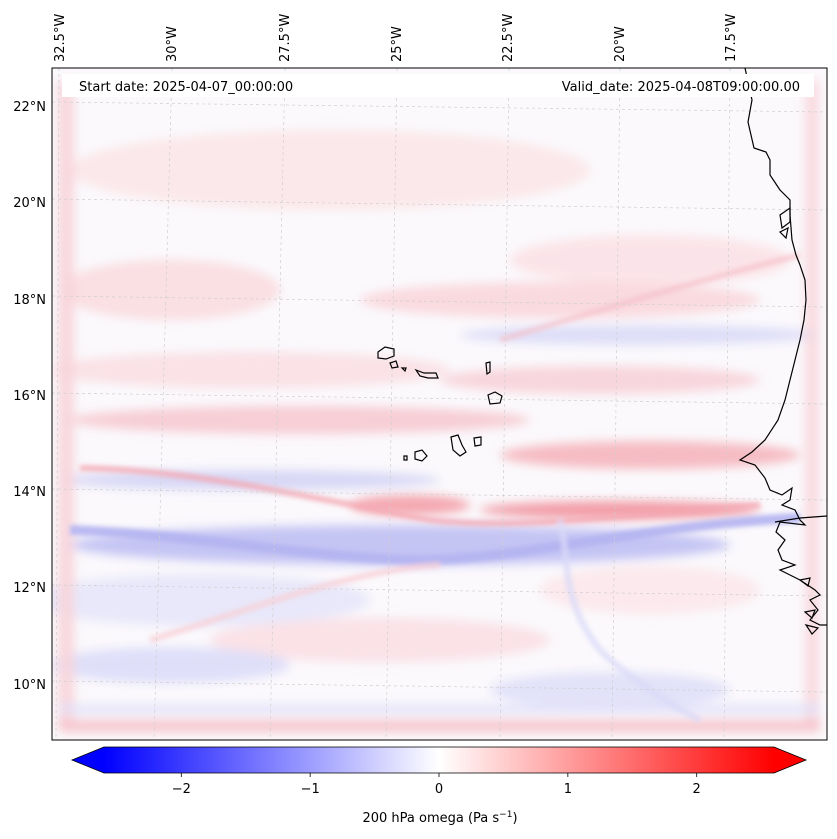 This screenshot has width=837, height=839. Describe the element at coordinates (697, 789) in the screenshot. I see `colorbar-tick-label: 2` at that location.